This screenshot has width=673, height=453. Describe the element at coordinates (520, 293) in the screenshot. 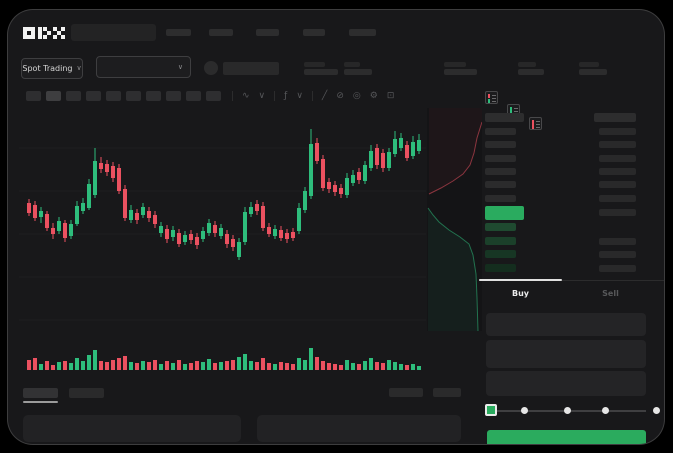

I see `tab-buy: Buy` at that location.